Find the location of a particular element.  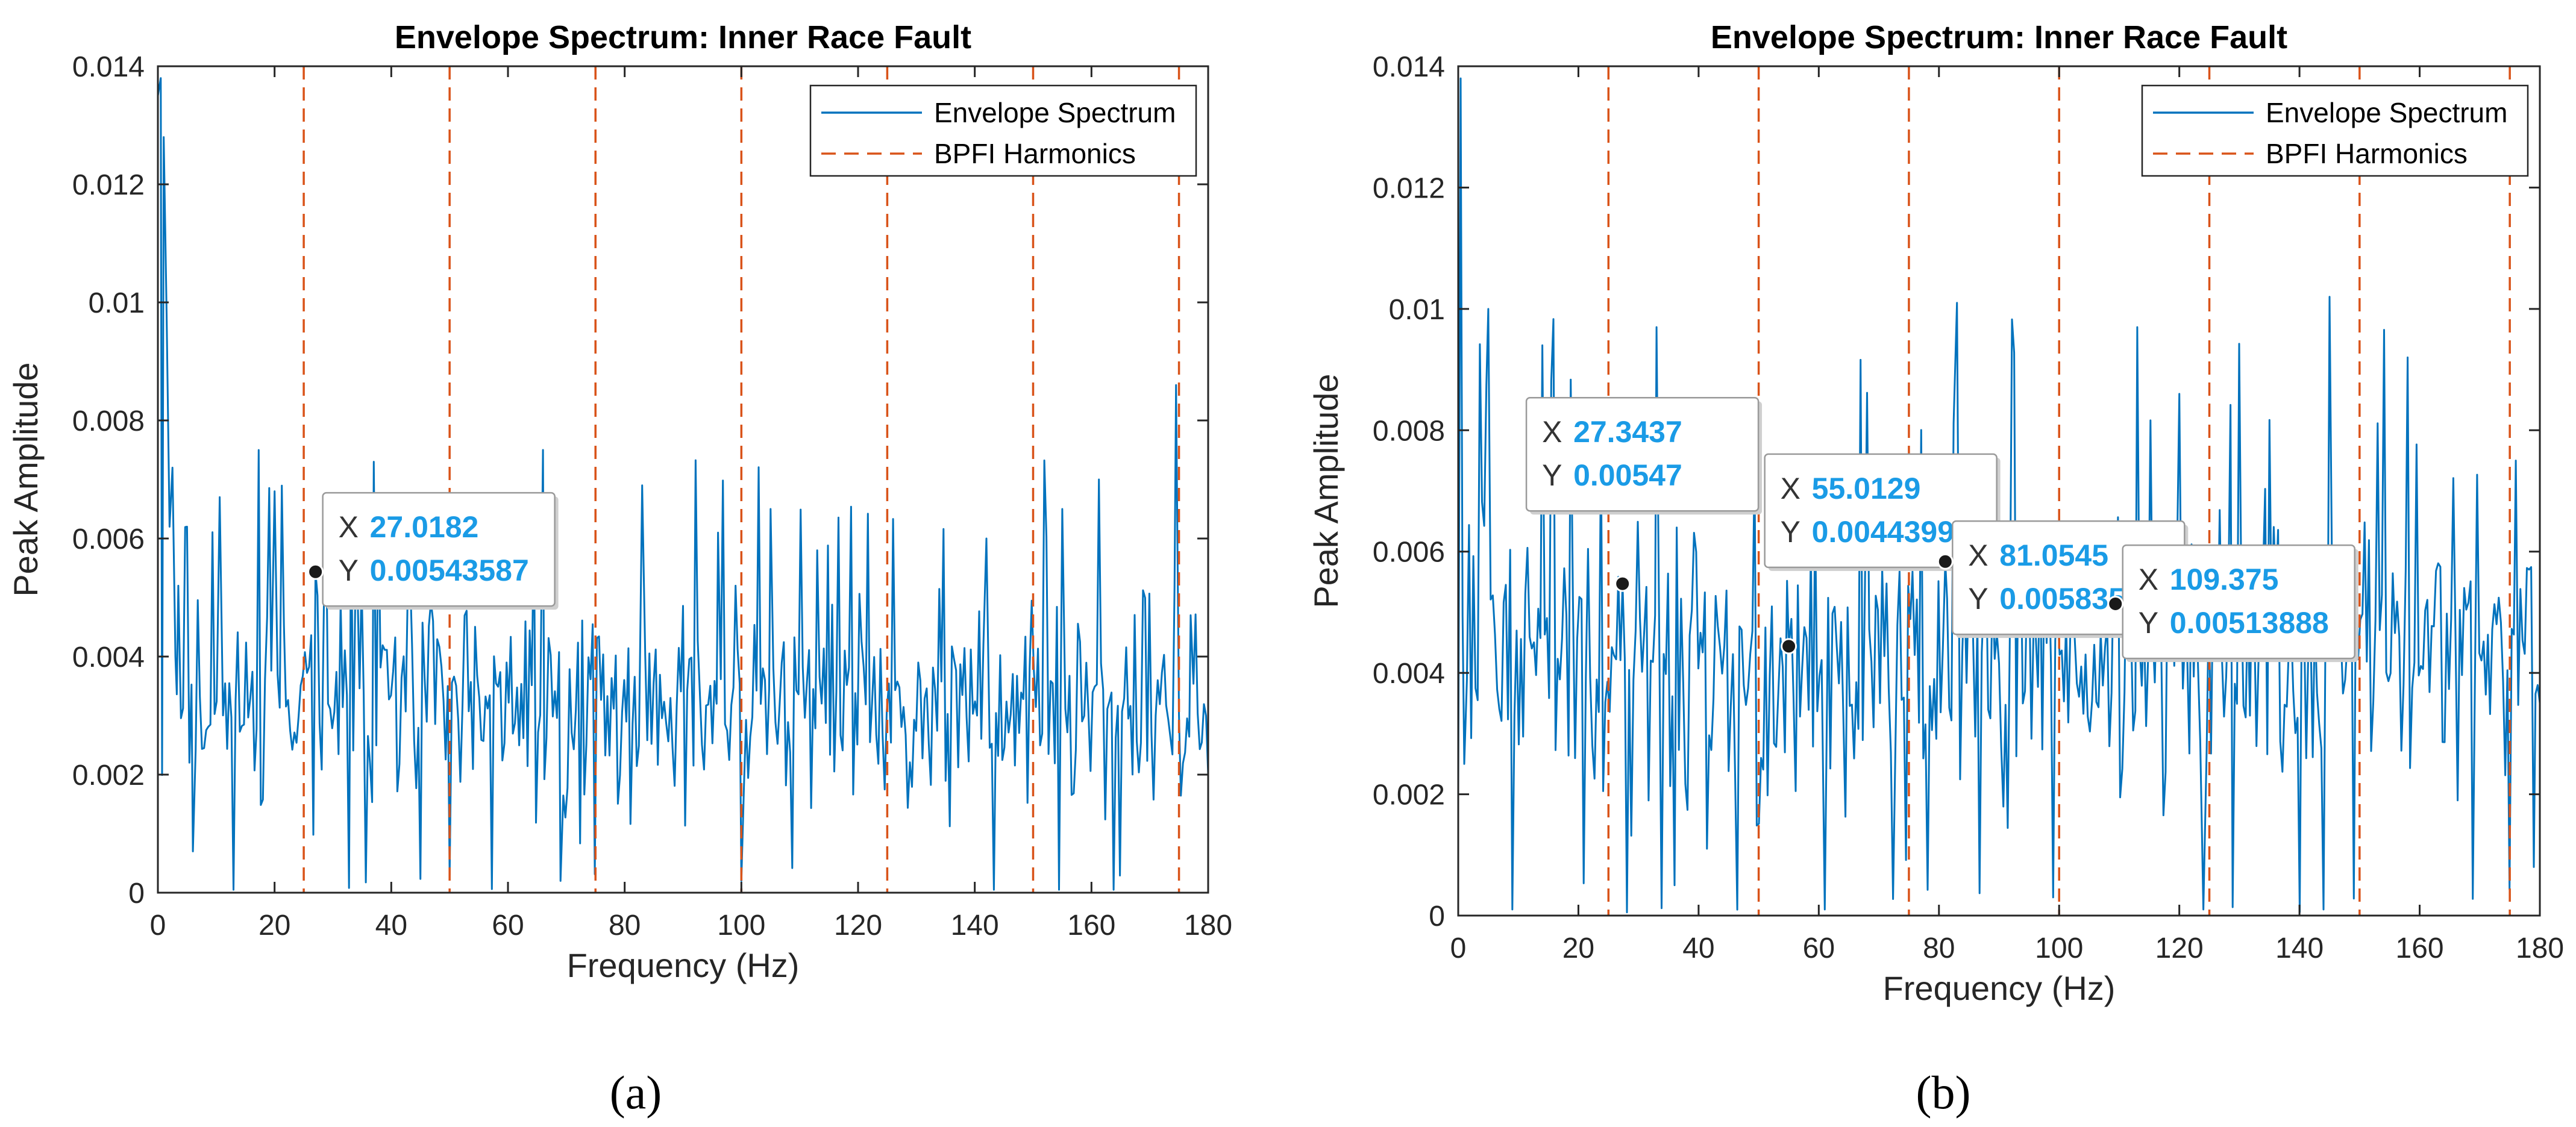

datatip: X 27.0182 Y 0.00543587 is located at coordinates (433, 551).